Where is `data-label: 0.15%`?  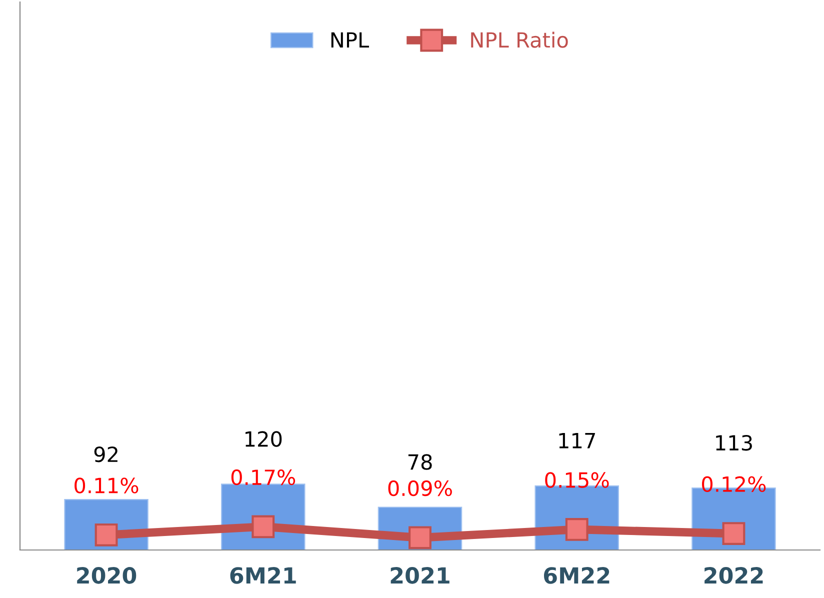 data-label: 0.15% is located at coordinates (577, 480).